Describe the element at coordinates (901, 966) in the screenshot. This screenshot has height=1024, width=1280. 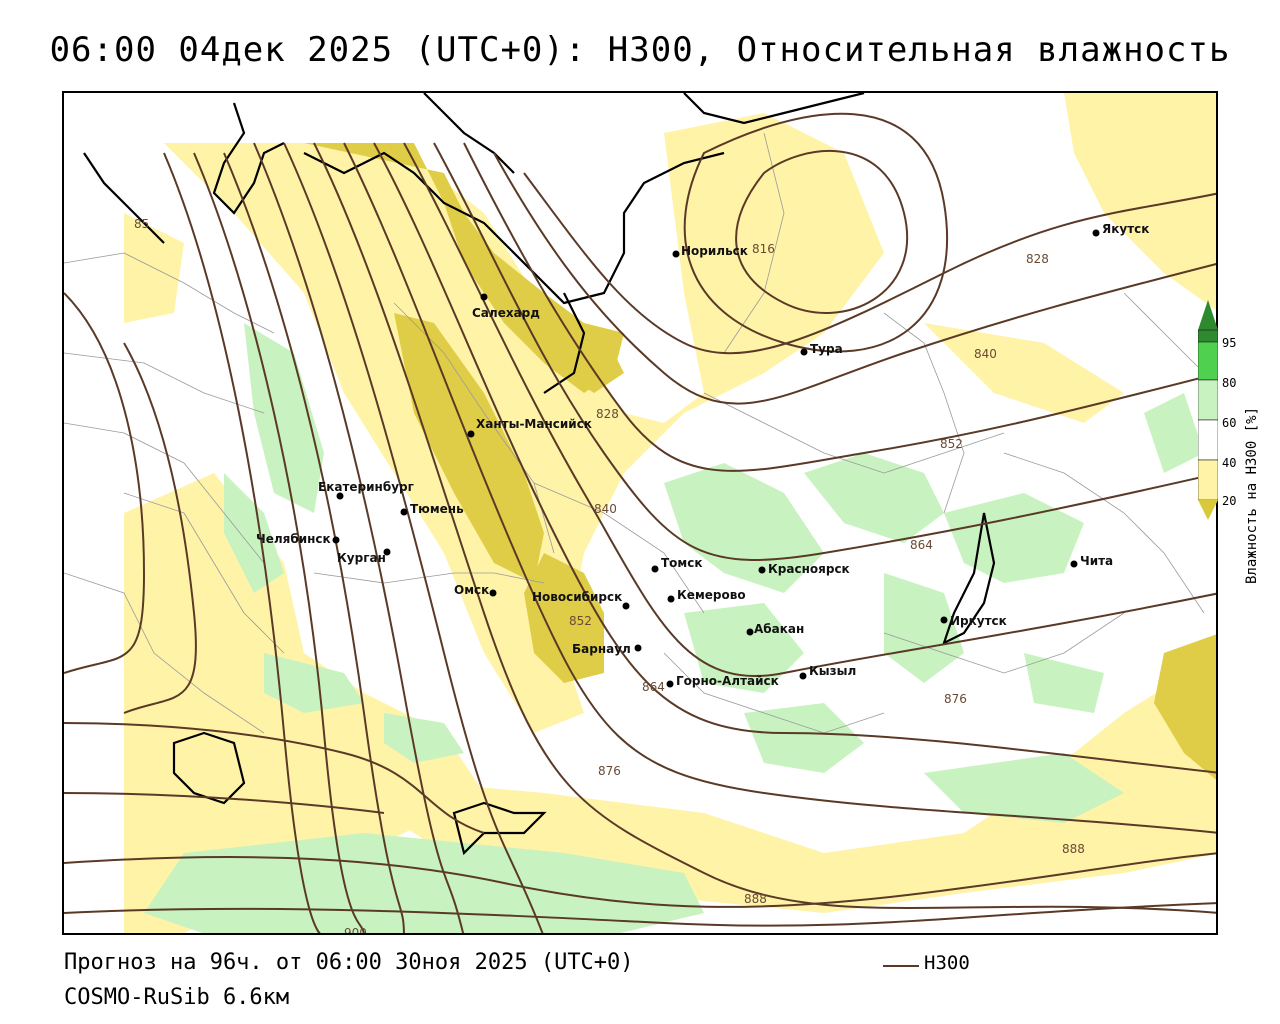
I see `legend-line-swatch` at that location.